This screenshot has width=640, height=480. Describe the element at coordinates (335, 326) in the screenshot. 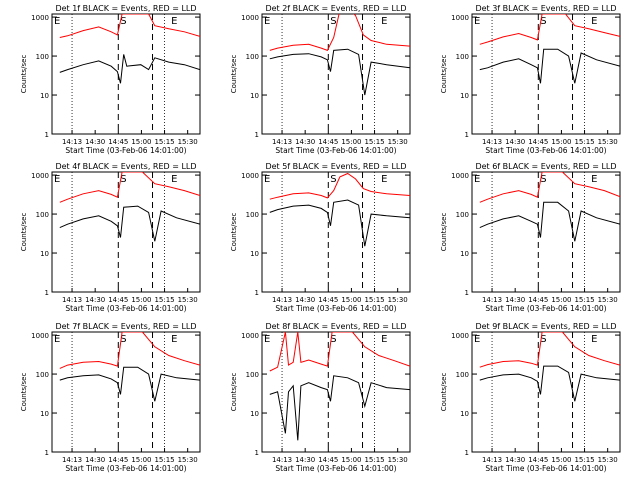

I see `panel-title: Det 8f BLACK = Events, RED = LLD` at that location.